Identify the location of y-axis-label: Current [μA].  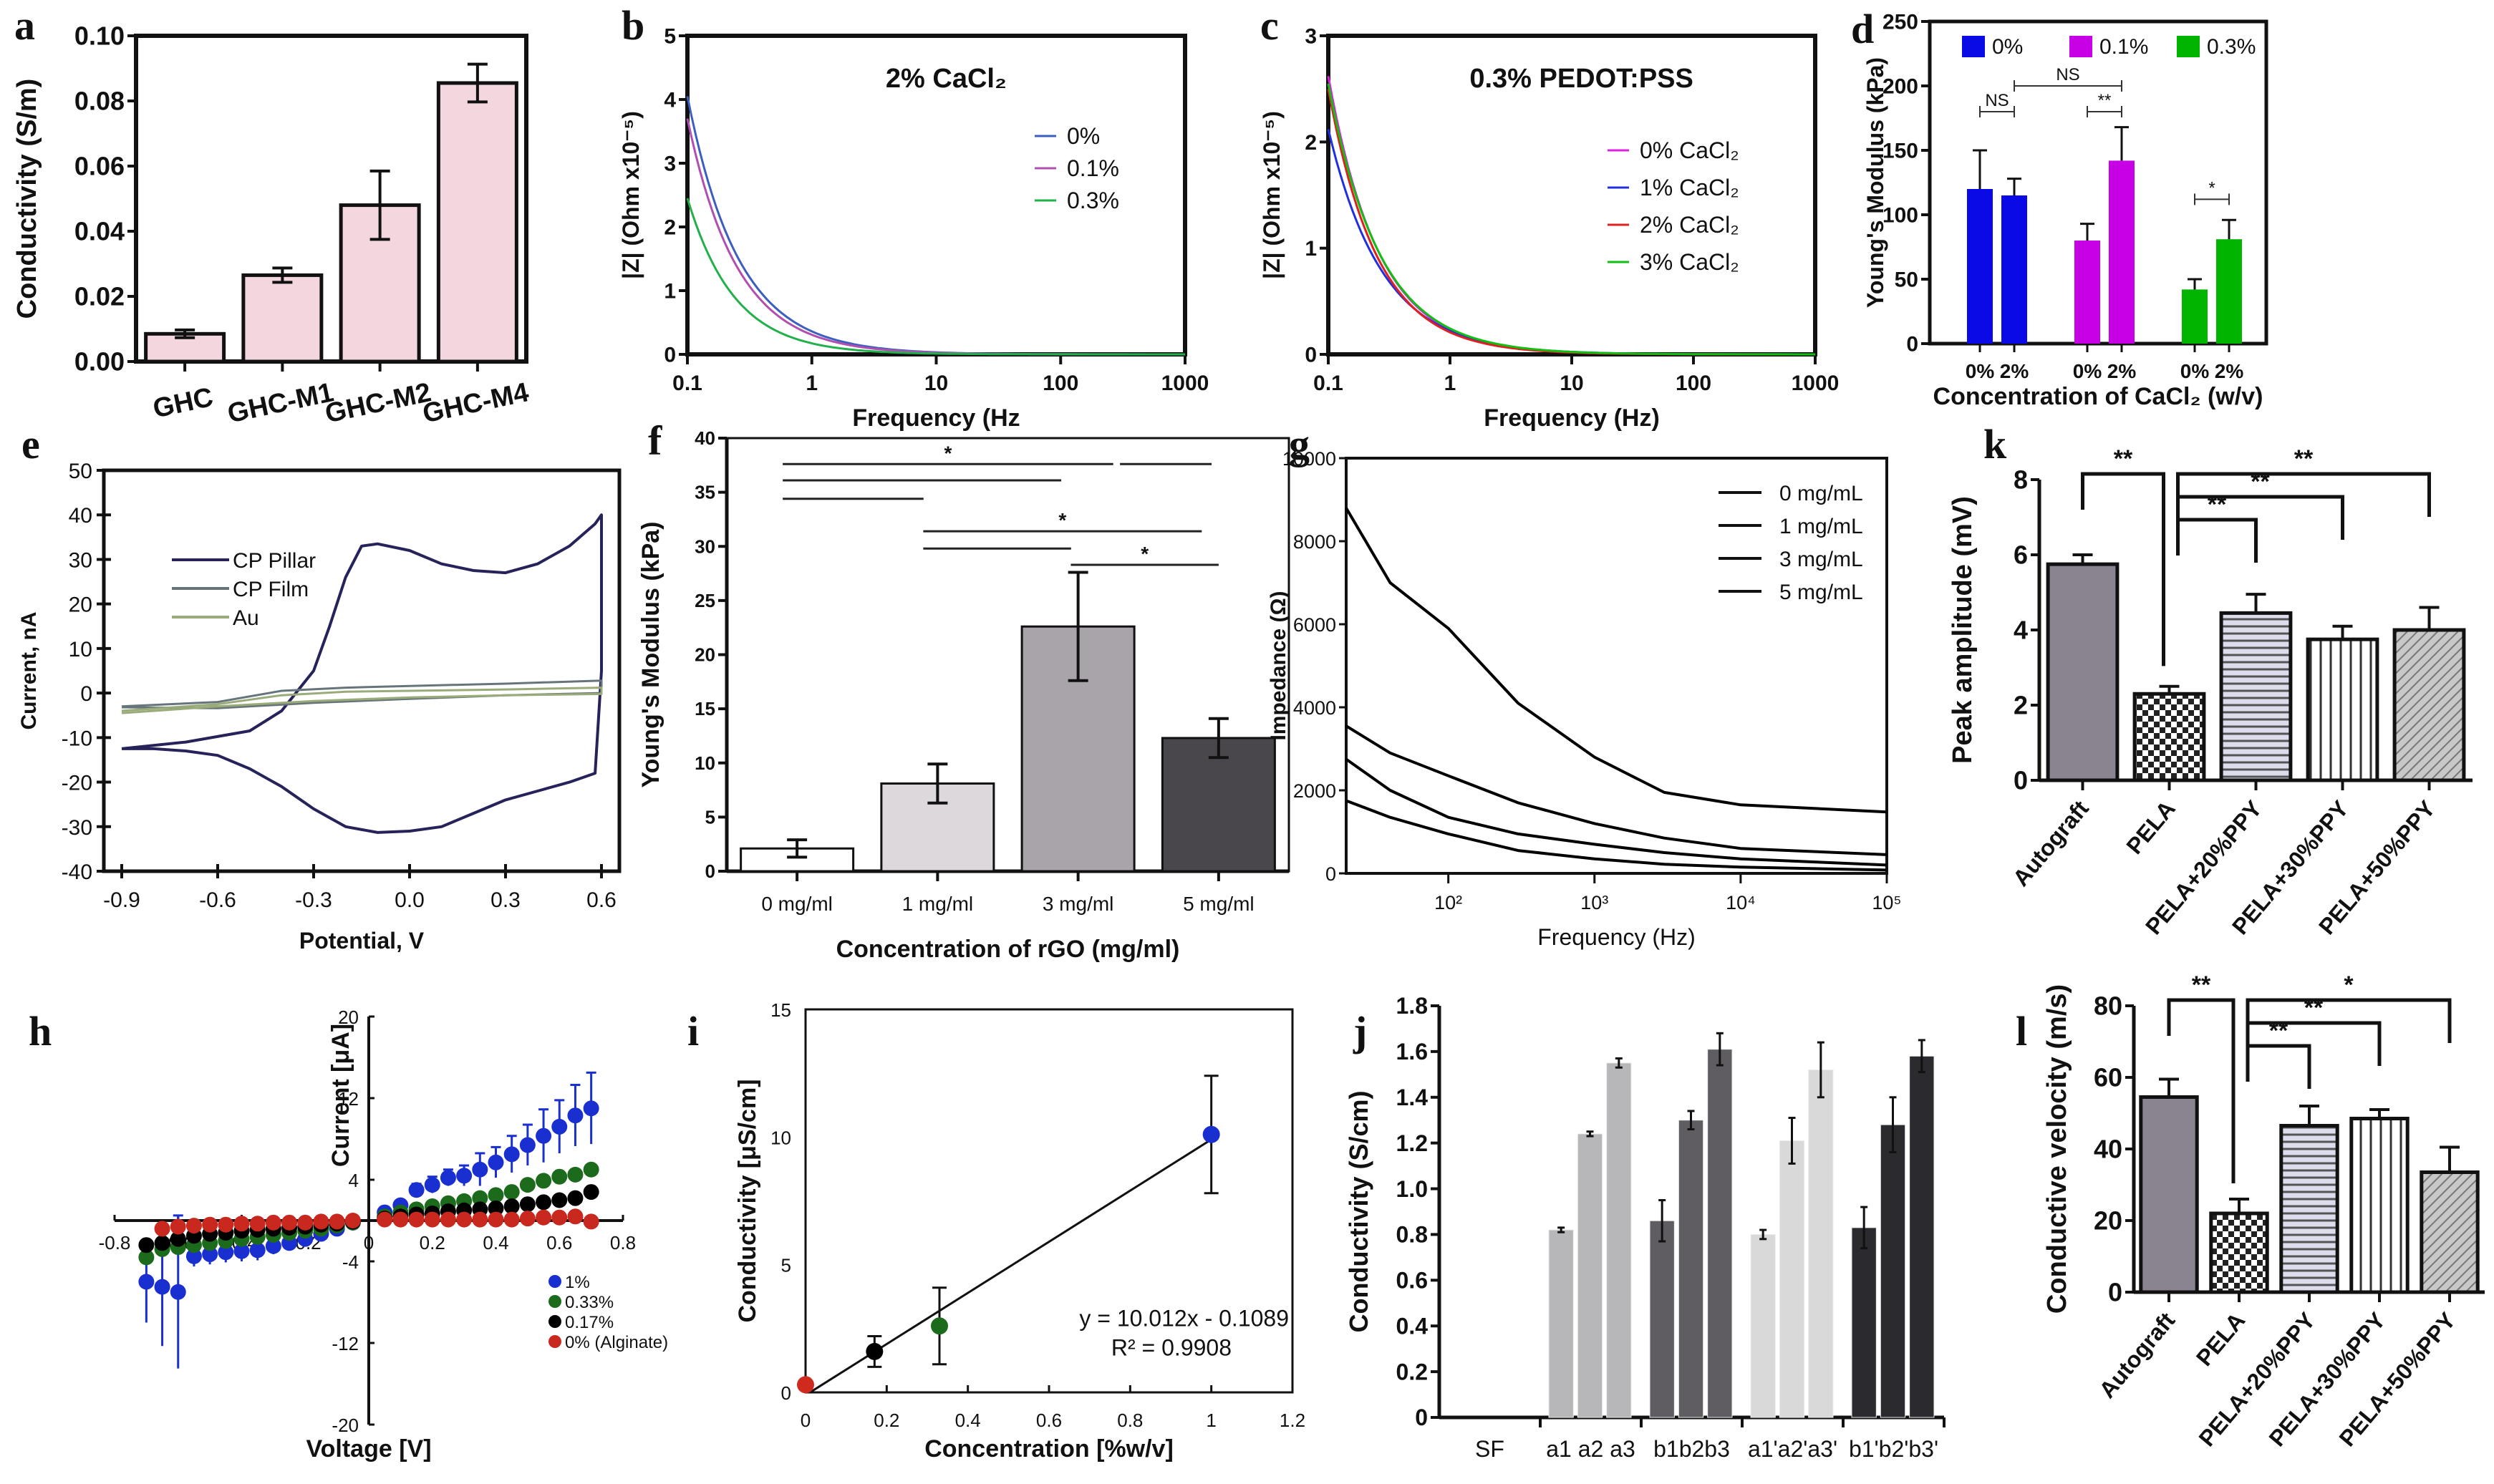
(340, 1095).